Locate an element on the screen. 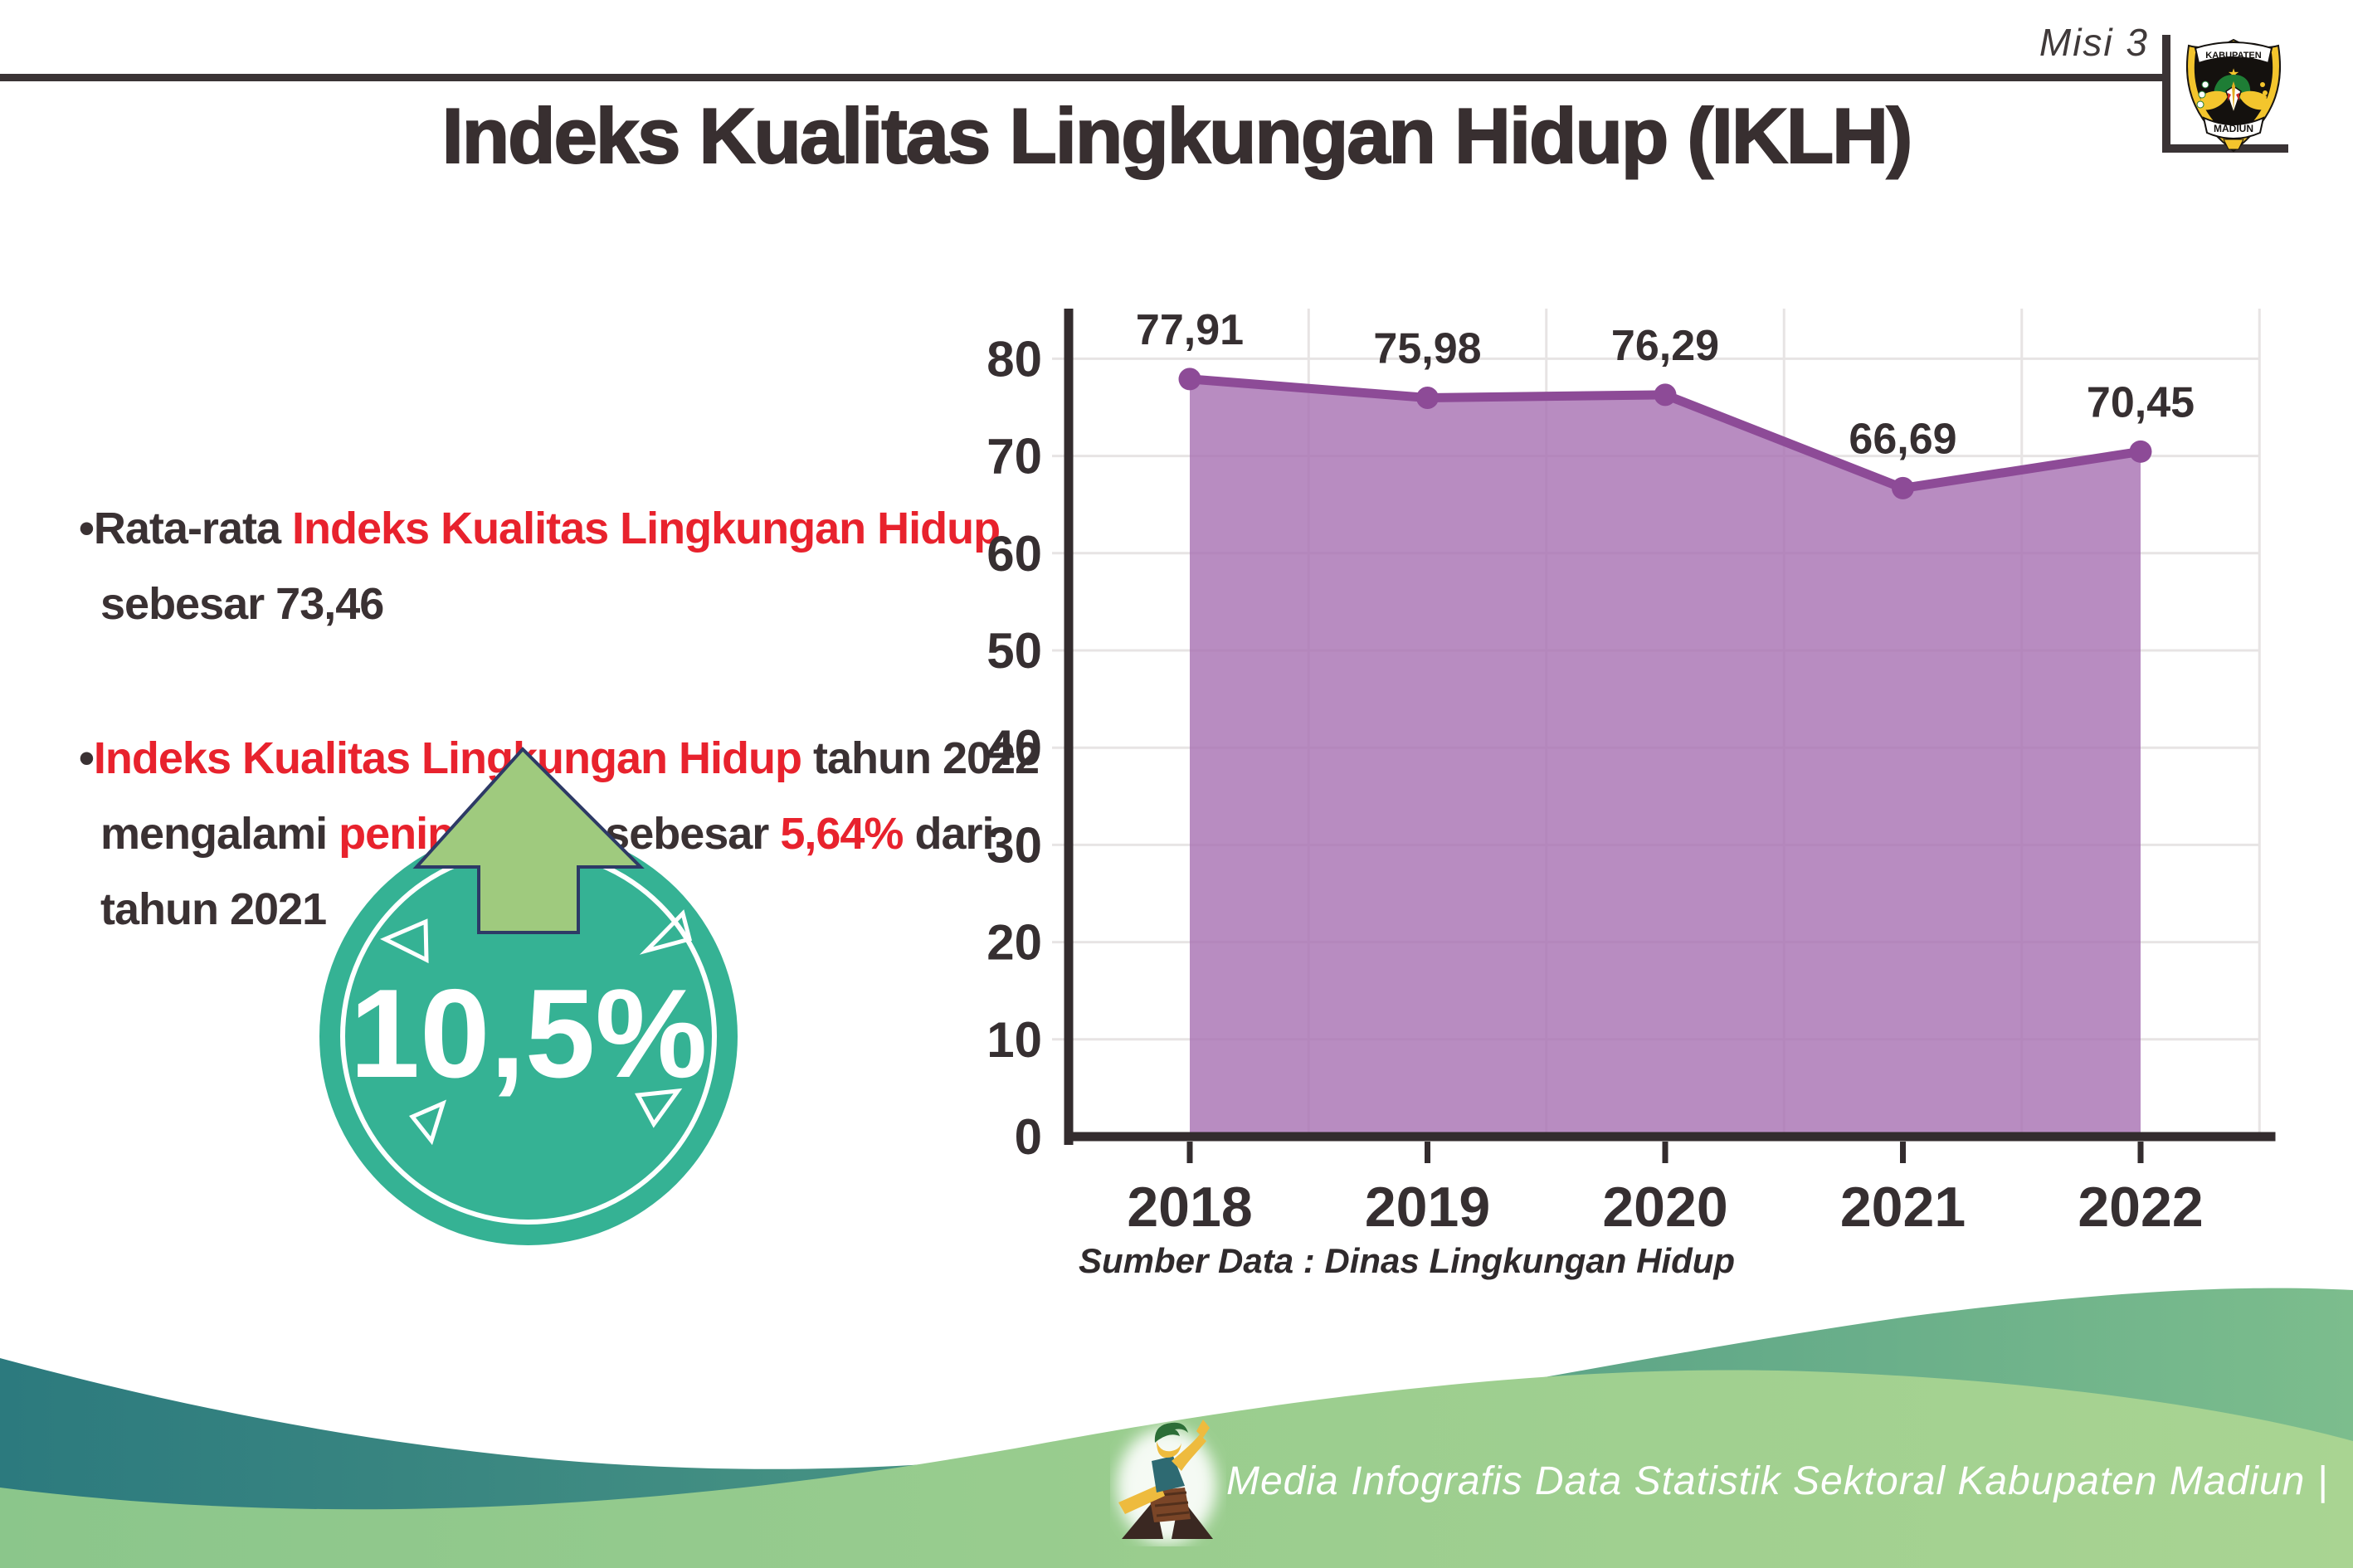 The height and width of the screenshot is (1568, 2353). logo-keris is located at coordinates (2233, 96).